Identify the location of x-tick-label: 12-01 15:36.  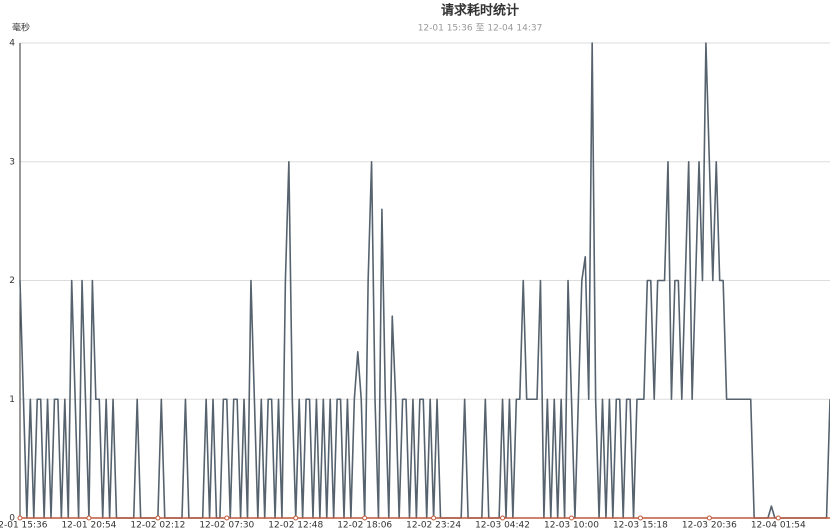
(24, 524).